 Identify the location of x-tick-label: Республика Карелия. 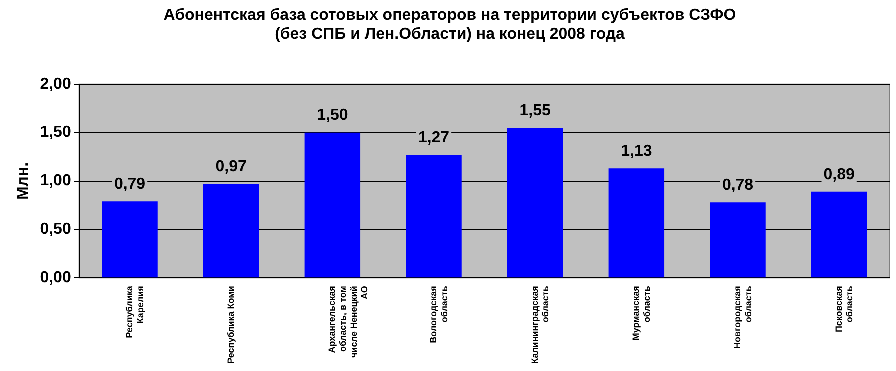
(135, 311).